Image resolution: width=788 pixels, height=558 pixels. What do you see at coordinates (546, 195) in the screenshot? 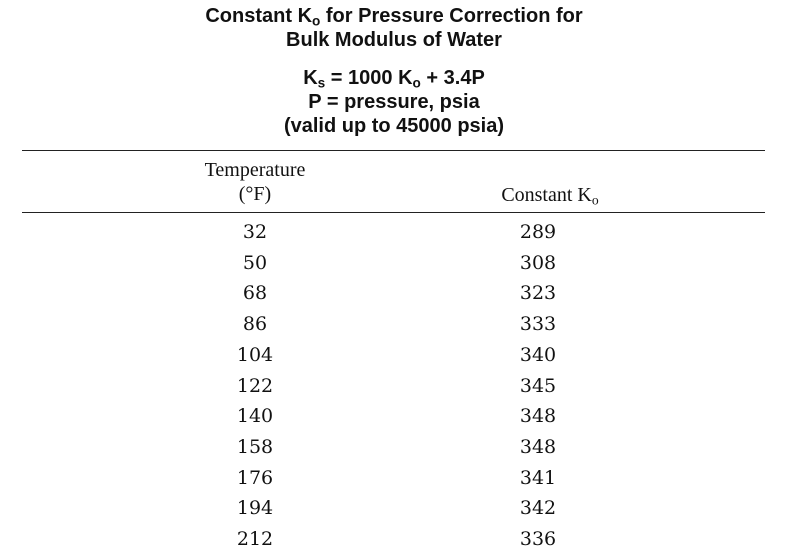
I see `constant-header-text: Constant K` at bounding box center [546, 195].